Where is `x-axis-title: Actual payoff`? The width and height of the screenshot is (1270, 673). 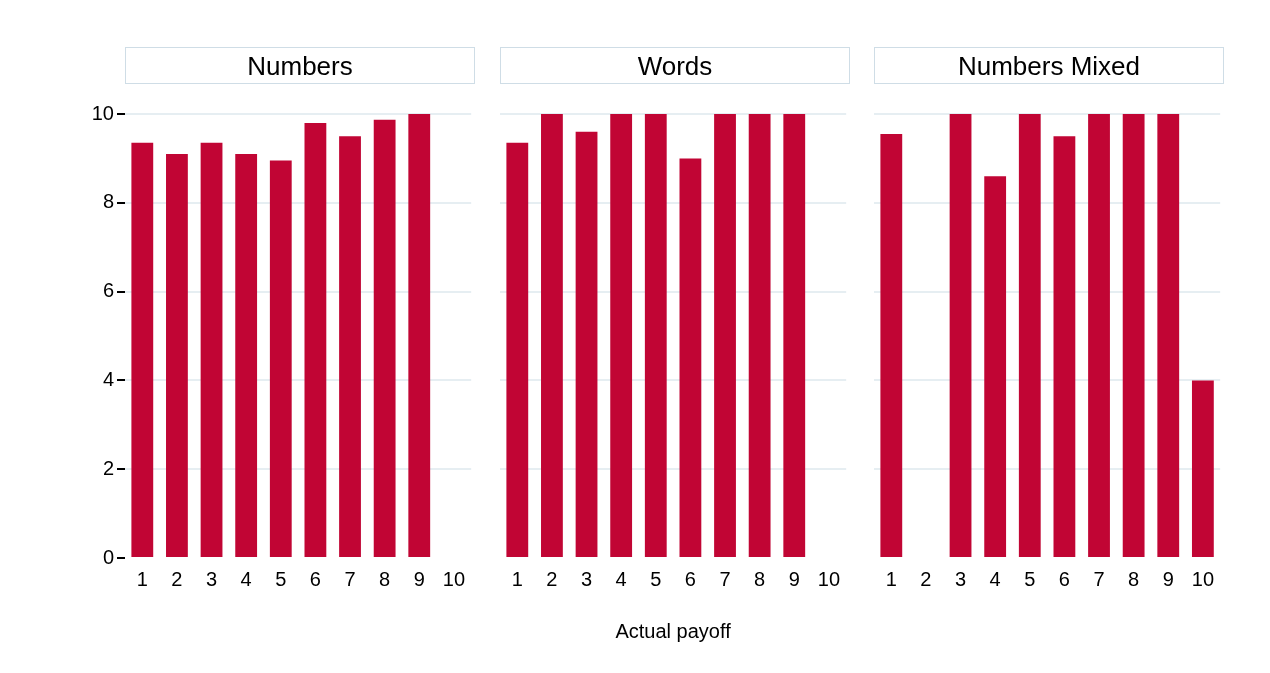 x-axis-title: Actual payoff is located at coordinates (673, 630).